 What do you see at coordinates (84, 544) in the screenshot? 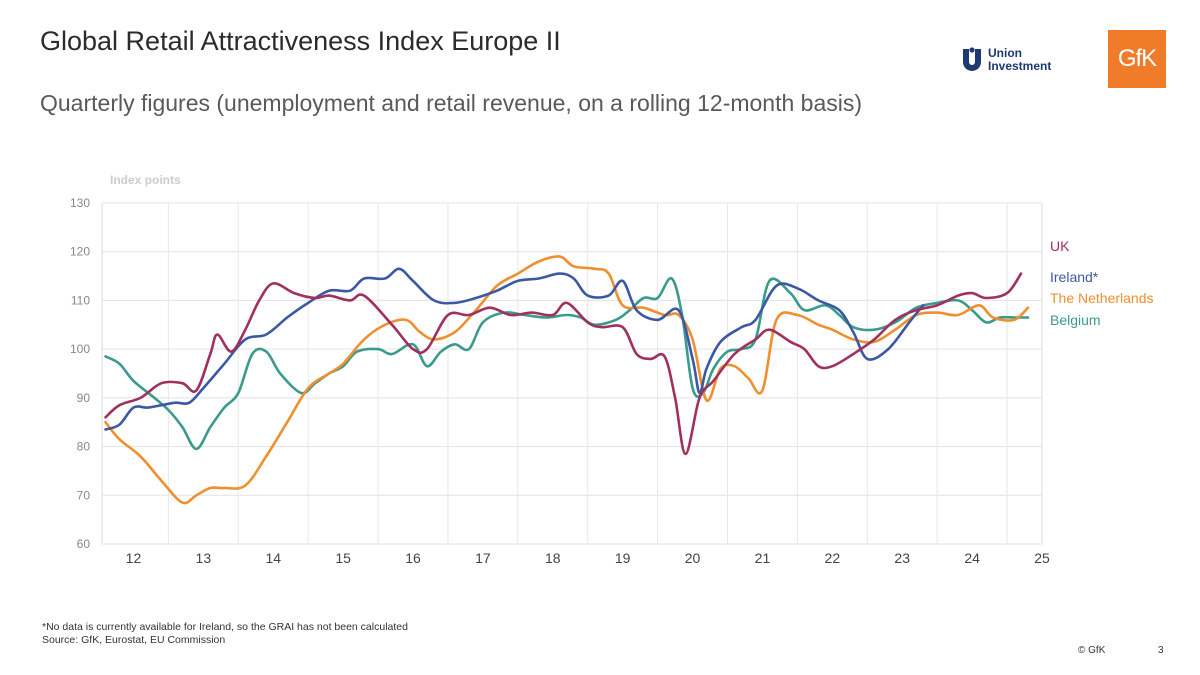
I see `y-tick-label: 60` at bounding box center [84, 544].